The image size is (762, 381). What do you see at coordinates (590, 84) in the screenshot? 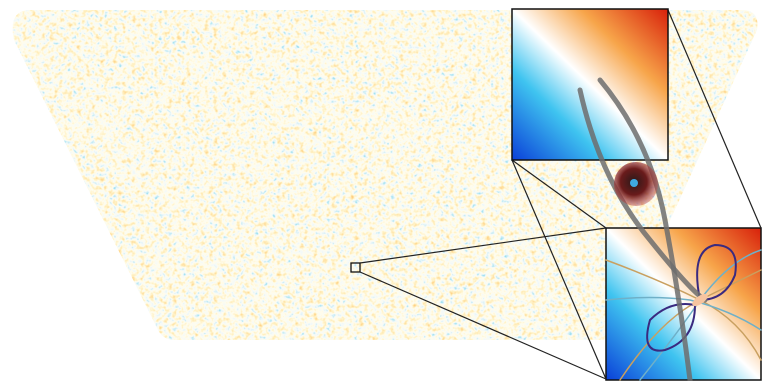
I see `zoom-panel-upper` at bounding box center [590, 84].